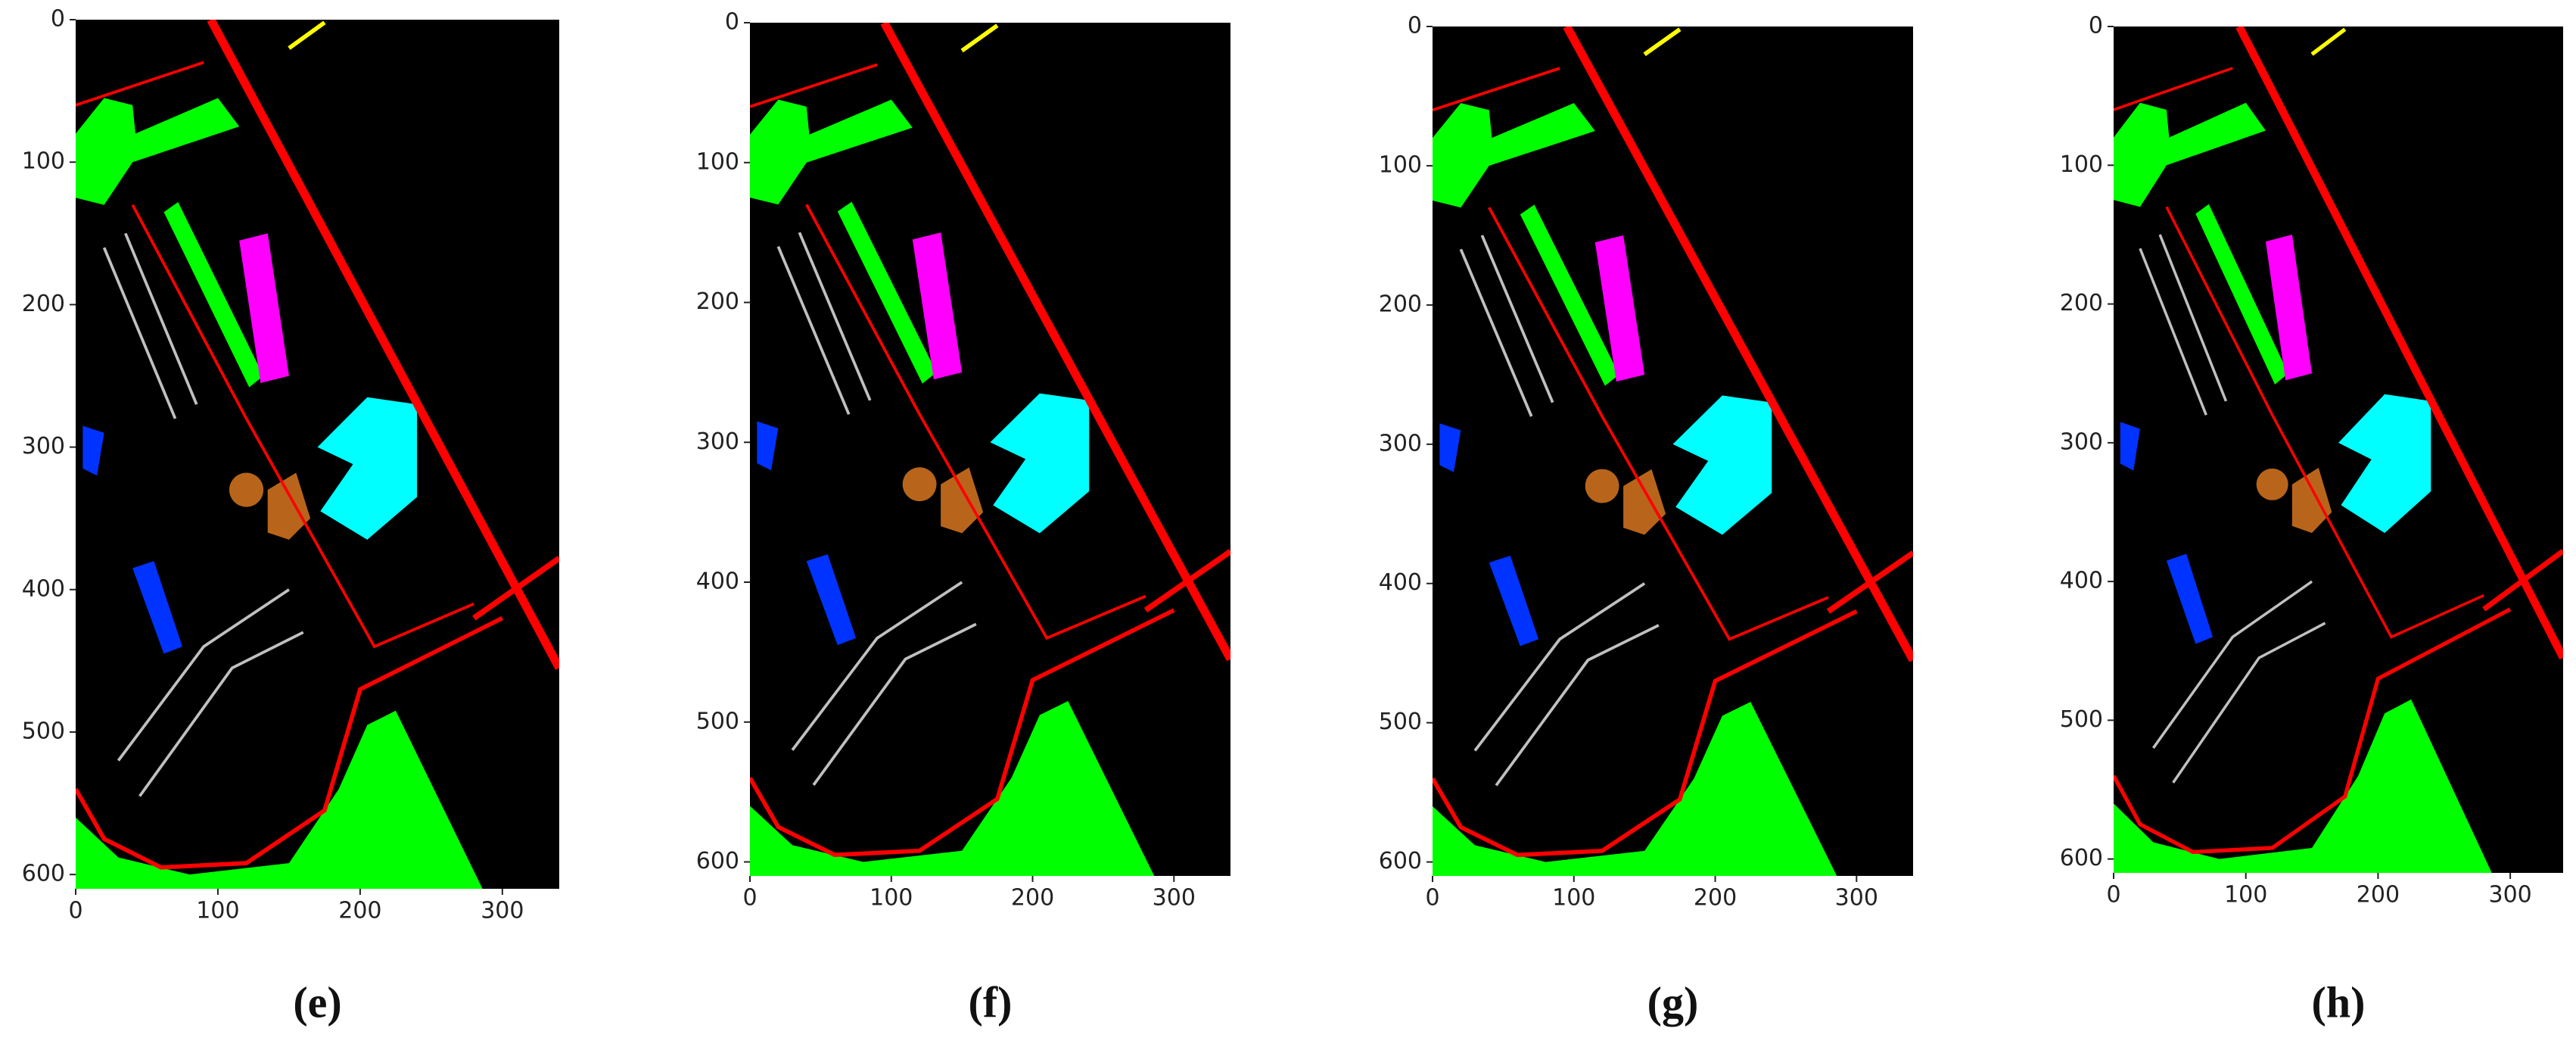 The width and height of the screenshot is (2576, 1047). What do you see at coordinates (317, 1002) in the screenshot?
I see `panel-label: (e)` at bounding box center [317, 1002].